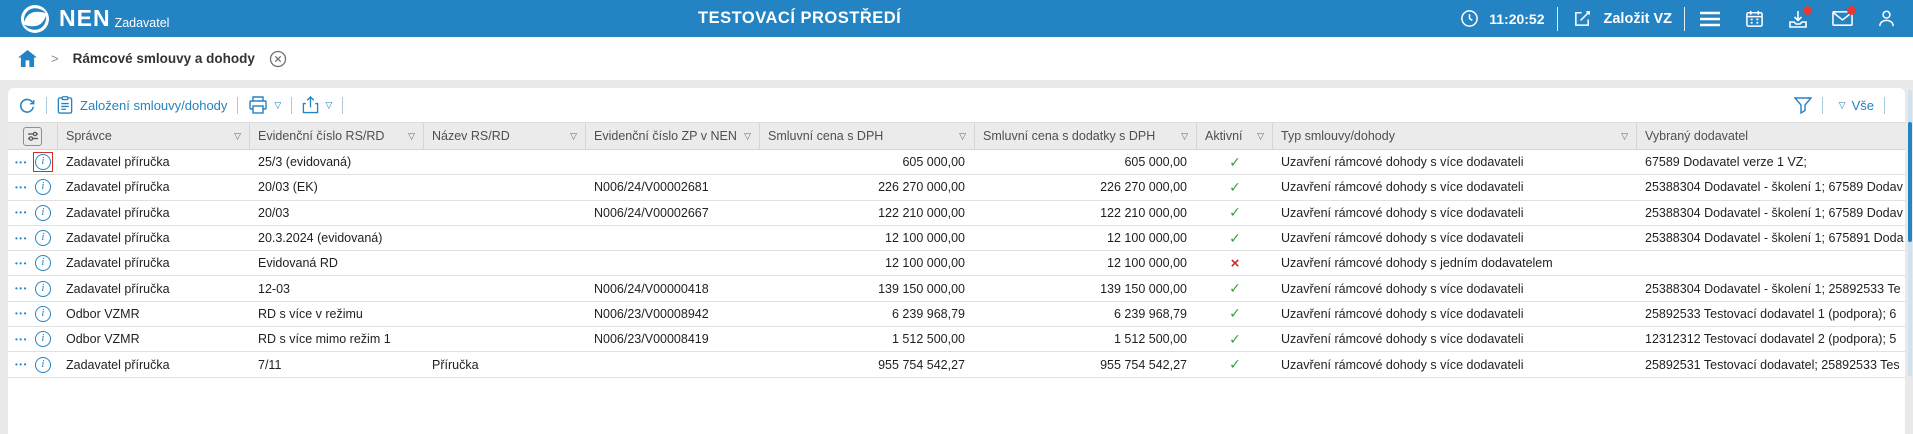  I want to click on column-chooser-icon, so click(32, 136).